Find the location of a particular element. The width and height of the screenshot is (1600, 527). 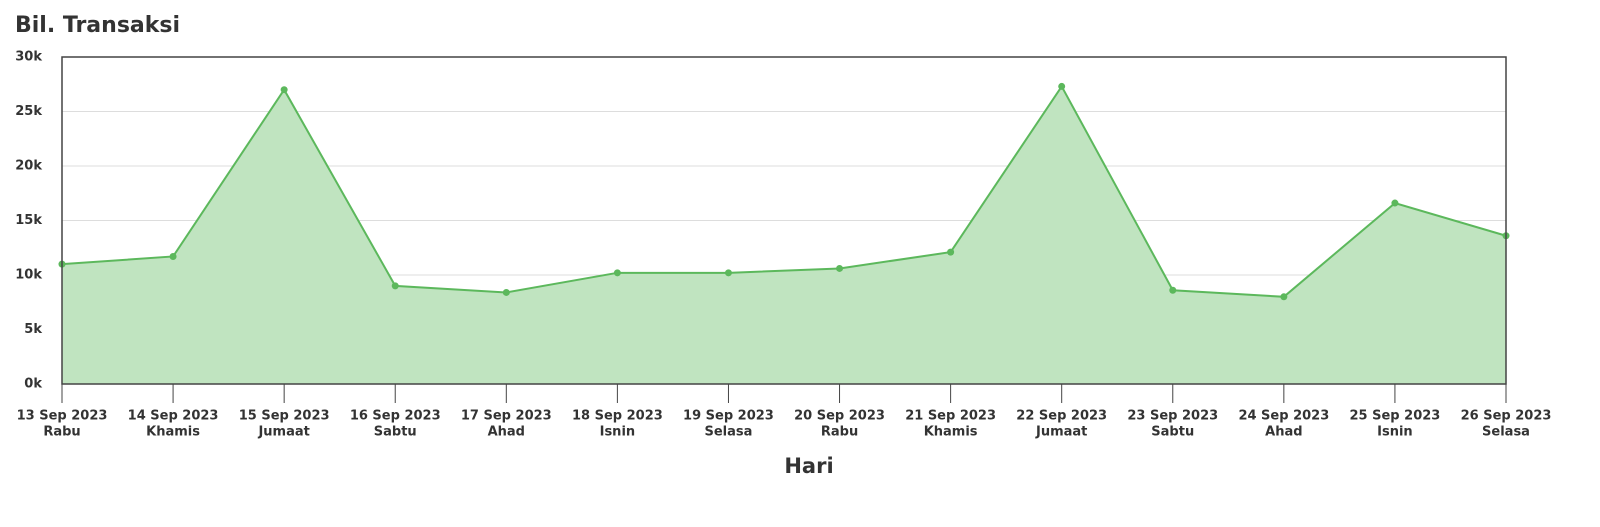

x-tick-label: 18 Sep 2023 is located at coordinates (617, 416).